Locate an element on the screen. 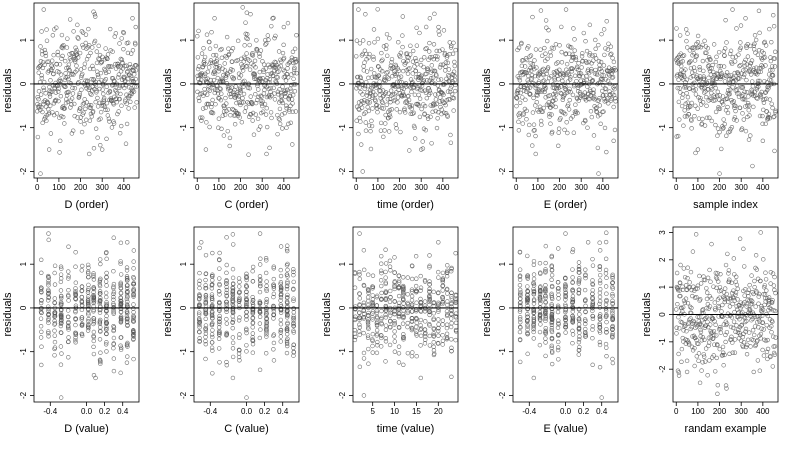  x-tick-label: 0 is located at coordinates (676, 187).